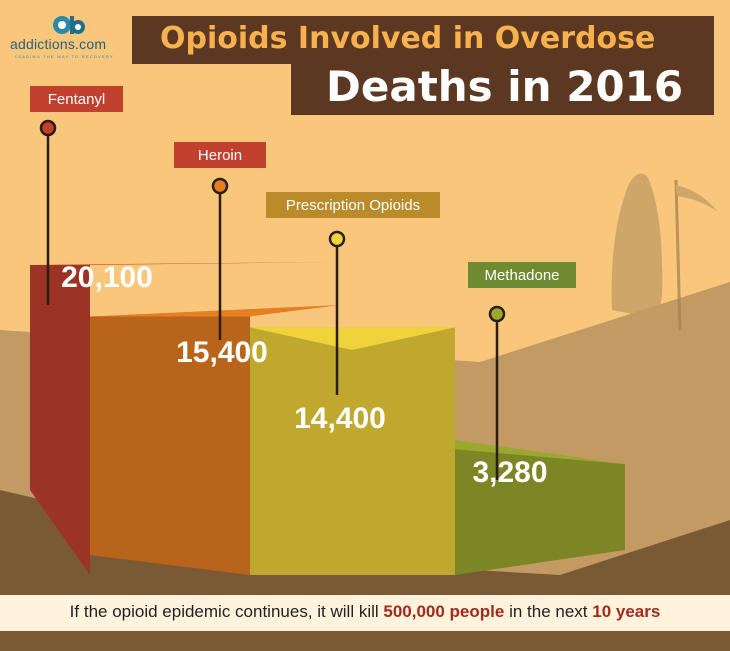  What do you see at coordinates (352, 338) in the screenshot?
I see `bar-top-prescription-opioids` at bounding box center [352, 338].